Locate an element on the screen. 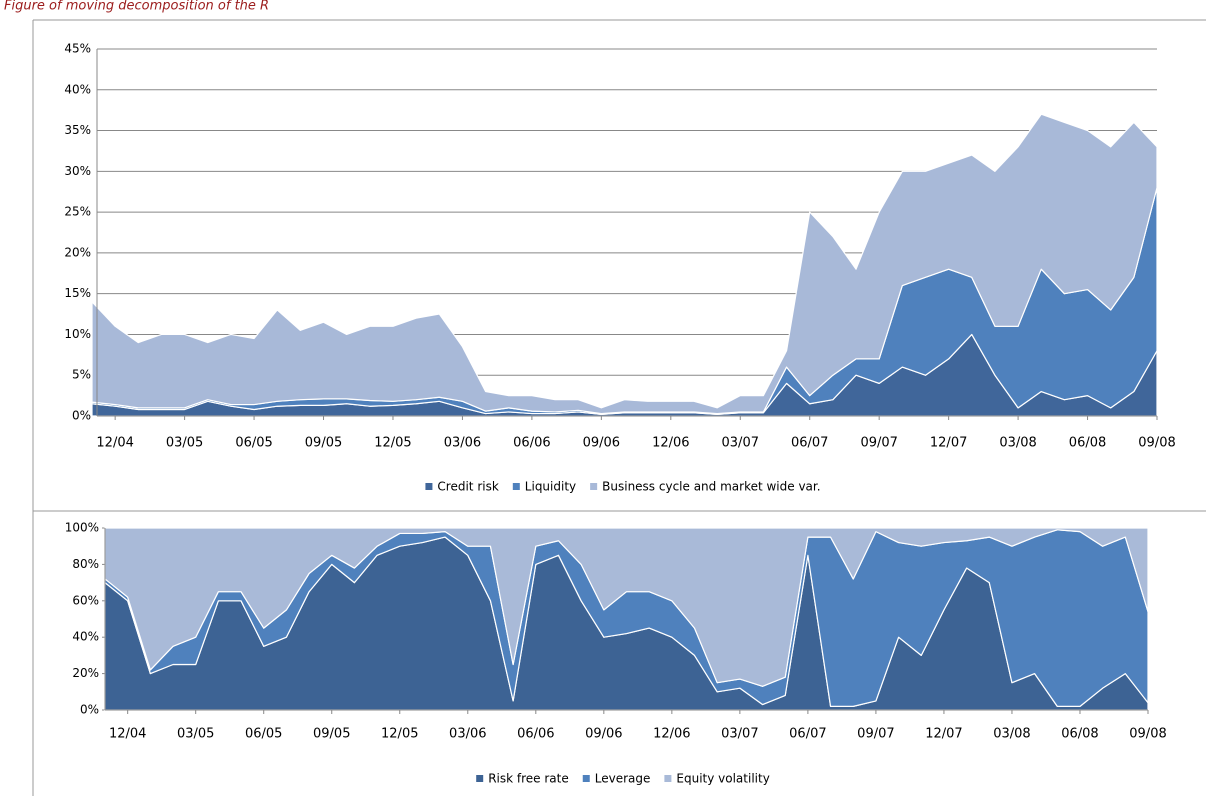 This screenshot has width=1206, height=796. y-tick-label: 100% is located at coordinates (82, 528).